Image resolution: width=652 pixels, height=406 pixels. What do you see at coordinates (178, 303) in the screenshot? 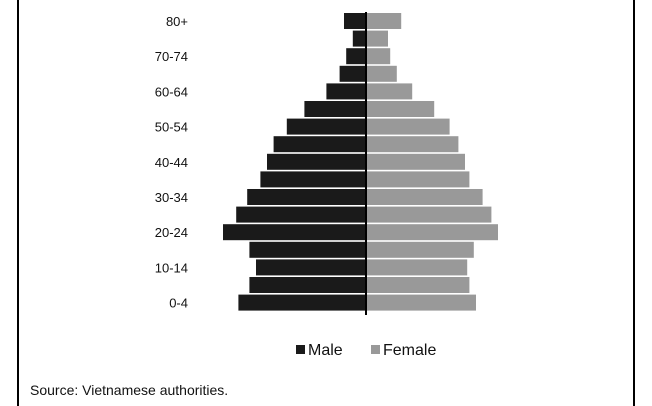
I see `age-label-0-4: 0-4` at bounding box center [178, 303].